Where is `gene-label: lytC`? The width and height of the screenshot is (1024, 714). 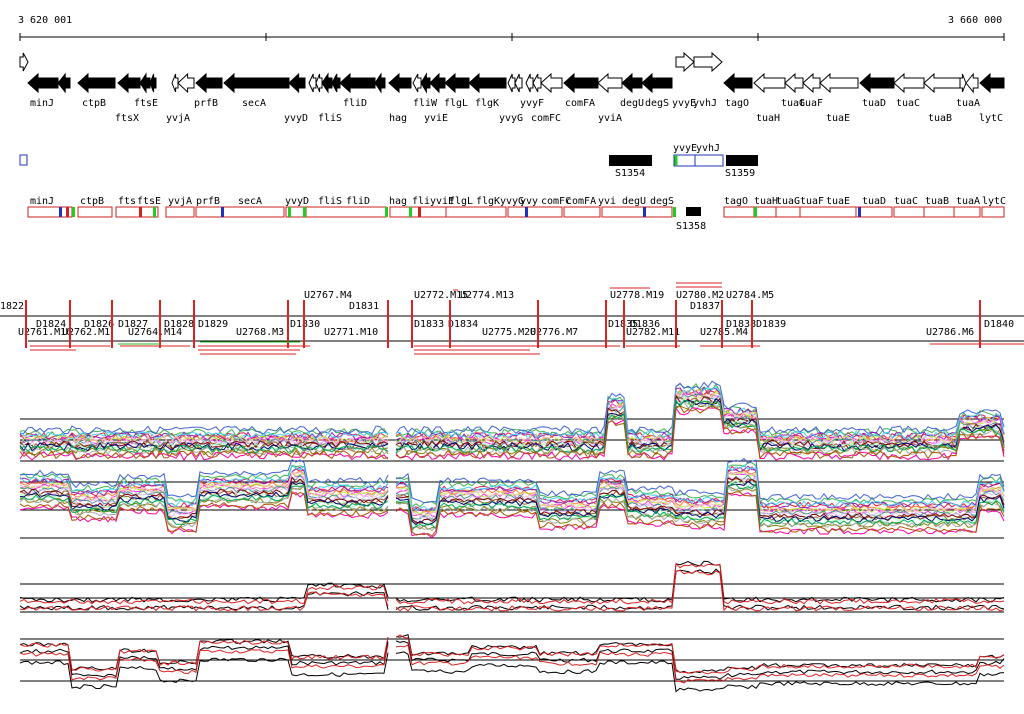
gene-label: lytC is located at coordinates (991, 118).